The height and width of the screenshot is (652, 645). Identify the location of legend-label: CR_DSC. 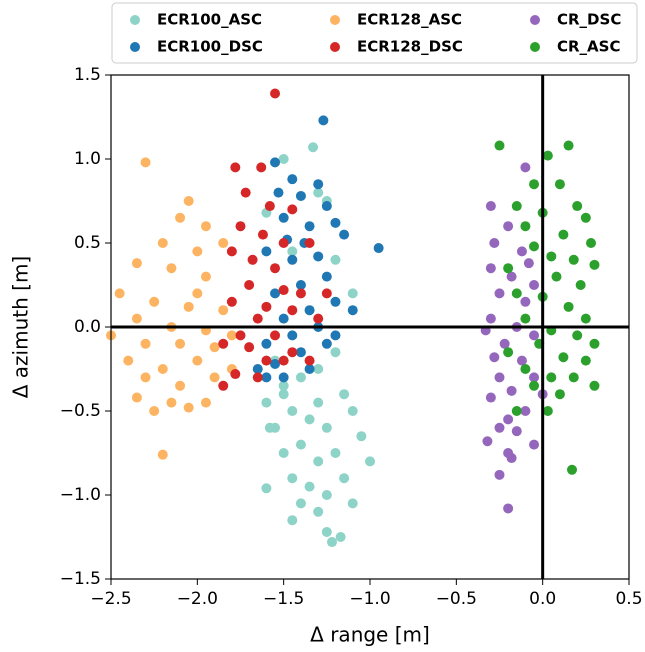
(589, 20).